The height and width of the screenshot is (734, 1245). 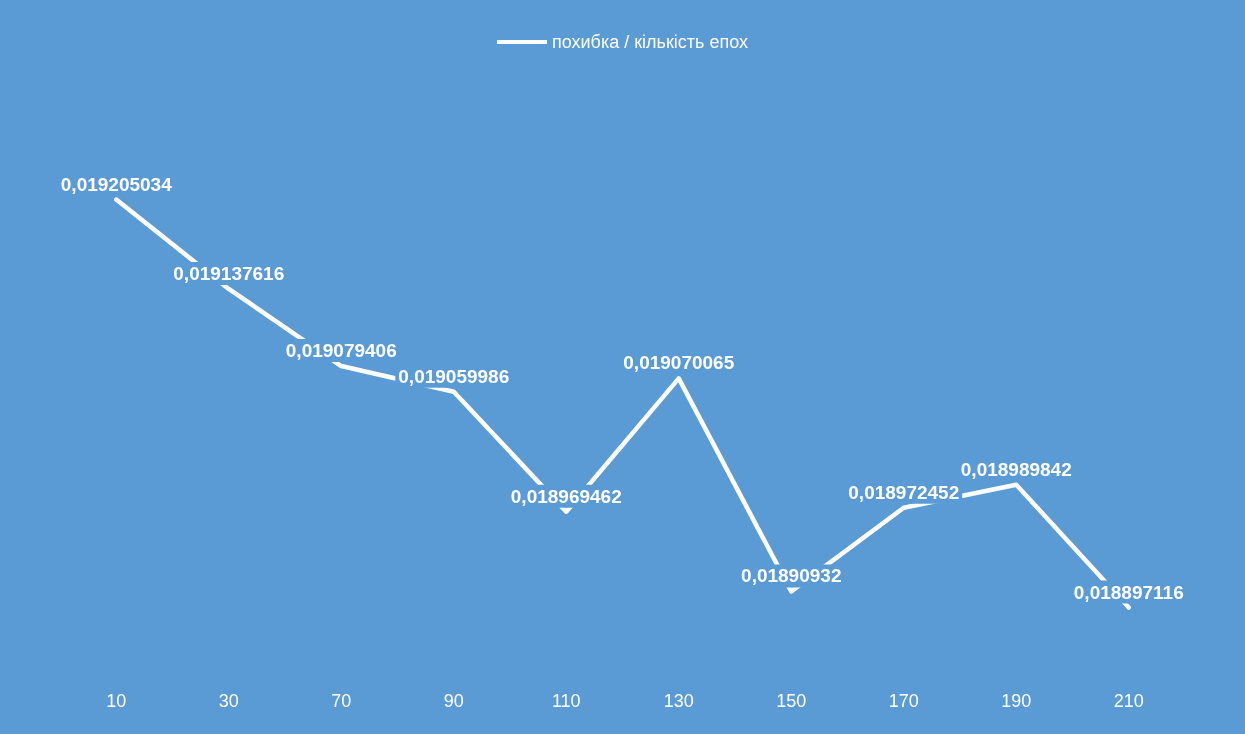 What do you see at coordinates (341, 701) in the screenshot?
I see `x-tick-label: 70` at bounding box center [341, 701].